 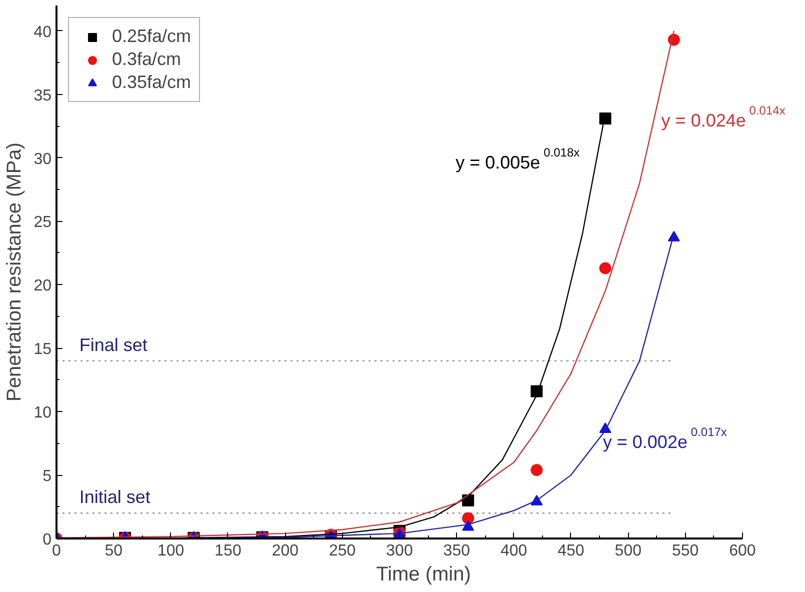 I want to click on x-tick-label: 600, so click(x=742, y=551).